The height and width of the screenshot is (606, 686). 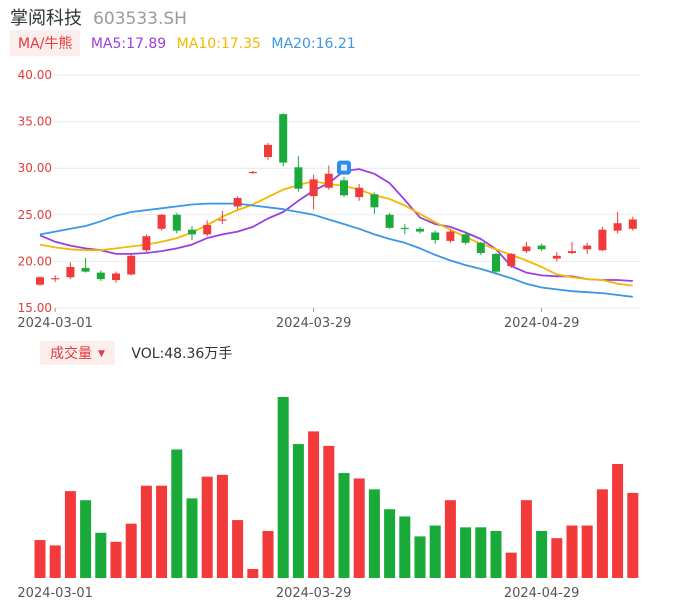 What do you see at coordinates (182, 354) in the screenshot?
I see `volume-value: VOL:48.36万手` at bounding box center [182, 354].